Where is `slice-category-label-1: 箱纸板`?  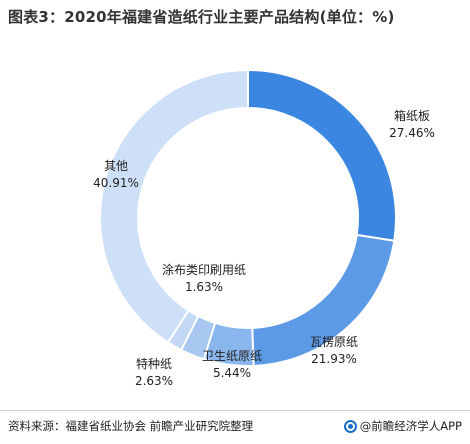 slice-category-label-1: 箱纸板 is located at coordinates (412, 115).